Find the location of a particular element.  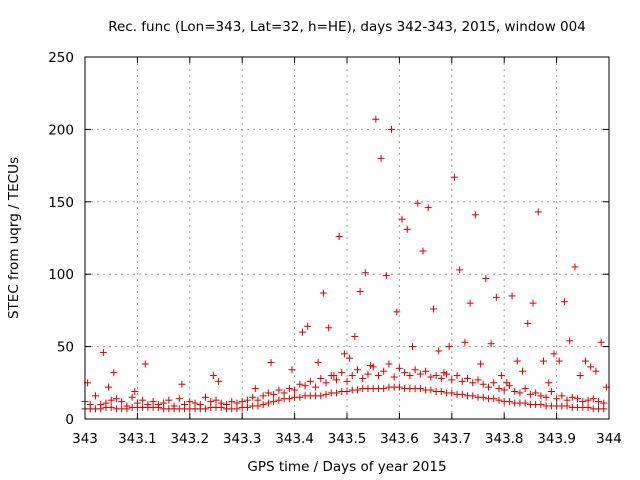

x-tick-label: 344 is located at coordinates (609, 439).